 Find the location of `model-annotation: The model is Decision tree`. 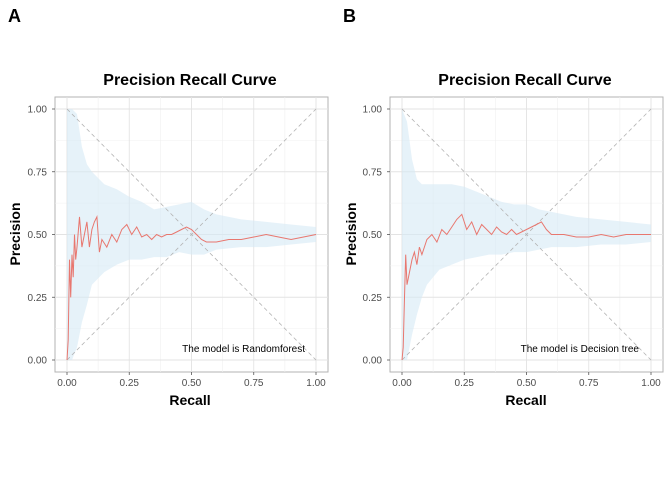

model-annotation: The model is Decision tree is located at coordinates (580, 349).